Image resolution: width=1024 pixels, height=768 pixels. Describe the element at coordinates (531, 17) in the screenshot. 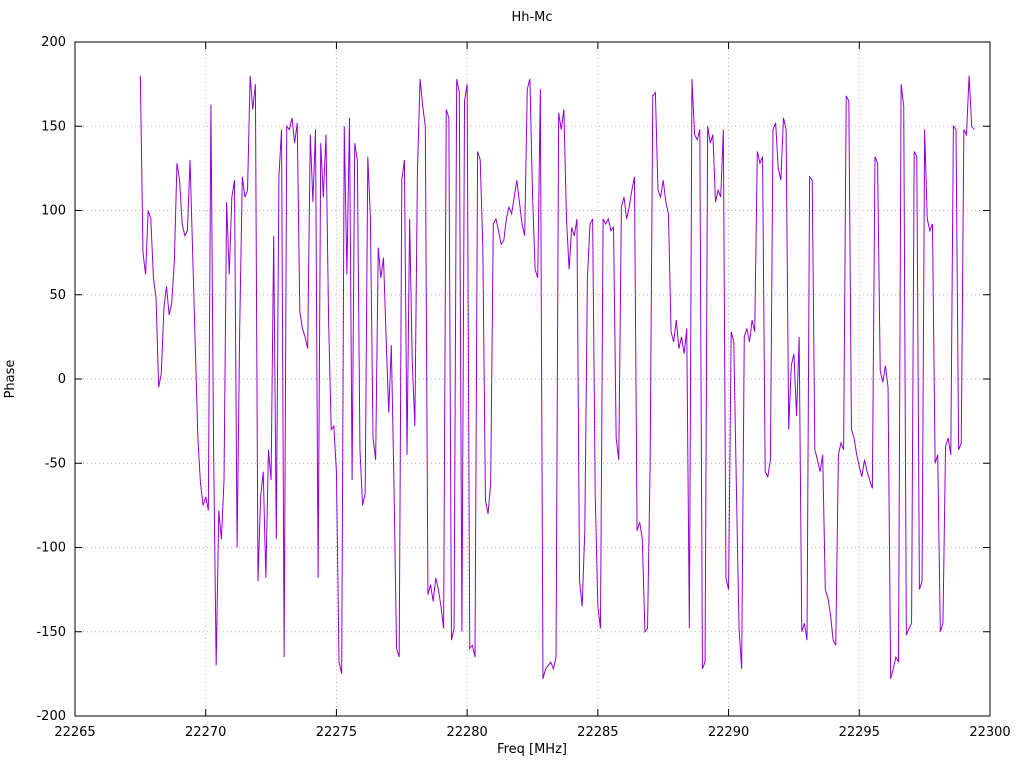

I see `chart-title: Hh-Mc` at that location.